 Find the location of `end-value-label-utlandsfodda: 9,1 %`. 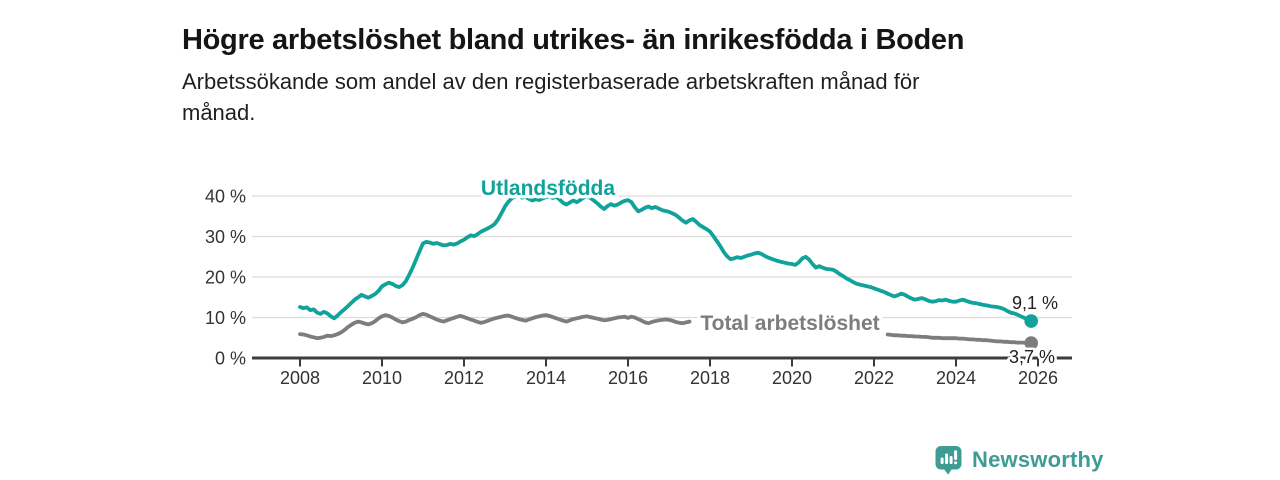

end-value-label-utlandsfodda: 9,1 % is located at coordinates (1035, 303).